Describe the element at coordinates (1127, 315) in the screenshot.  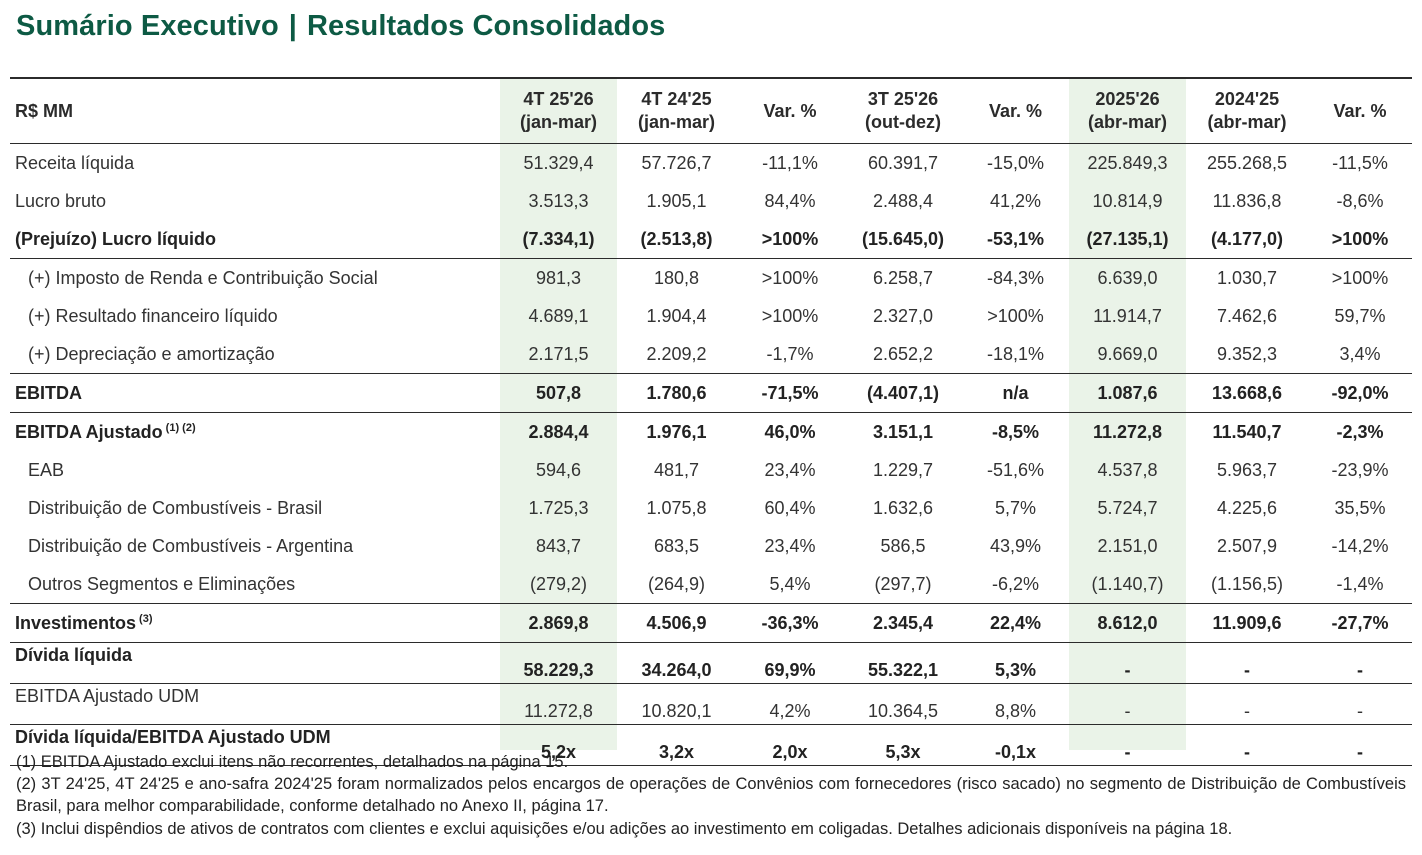
I see `table-cell: 11.914,7` at that location.